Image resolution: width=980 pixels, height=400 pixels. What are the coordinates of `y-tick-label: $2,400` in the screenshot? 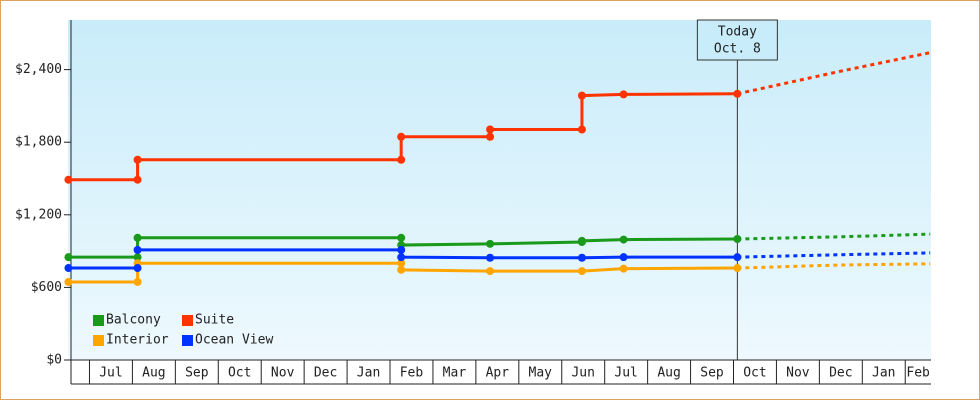 It's located at (38, 69).